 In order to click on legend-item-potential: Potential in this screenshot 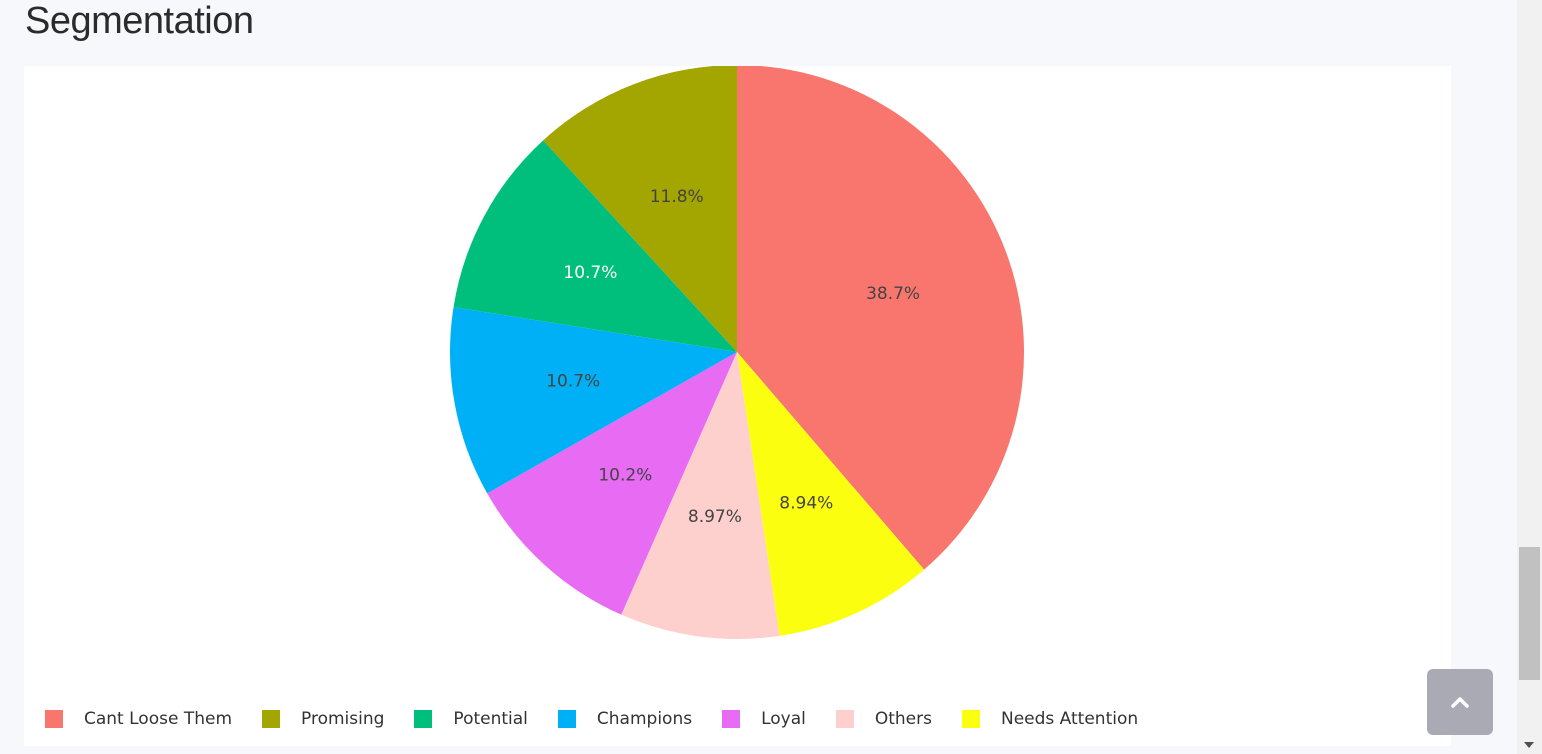, I will do `click(471, 719)`.